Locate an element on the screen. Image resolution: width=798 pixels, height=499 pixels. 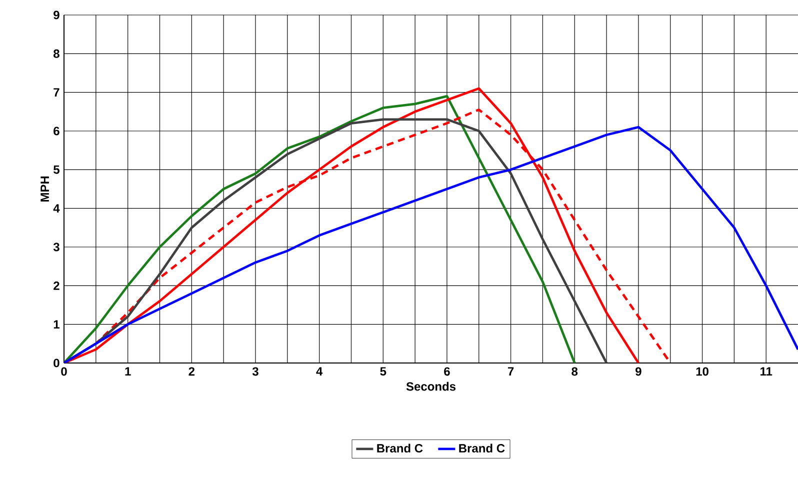
x-tick-label: 7 is located at coordinates (511, 371).